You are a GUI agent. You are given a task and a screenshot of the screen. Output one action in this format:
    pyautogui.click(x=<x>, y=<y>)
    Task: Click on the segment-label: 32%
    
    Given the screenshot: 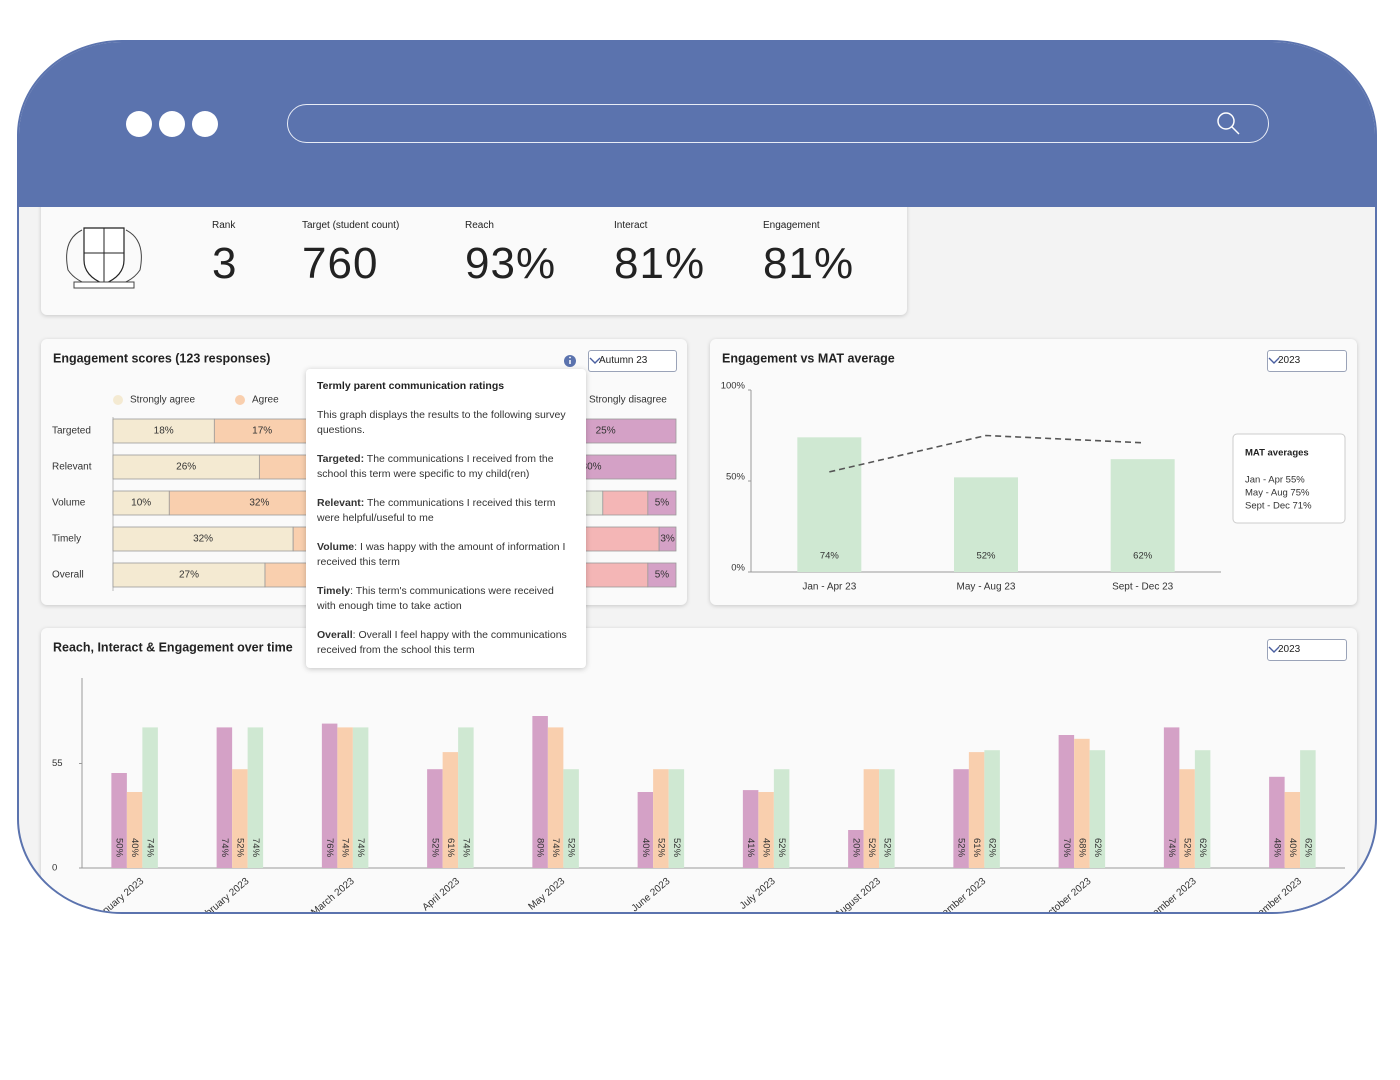 What is the action you would take?
    pyautogui.click(x=259, y=503)
    